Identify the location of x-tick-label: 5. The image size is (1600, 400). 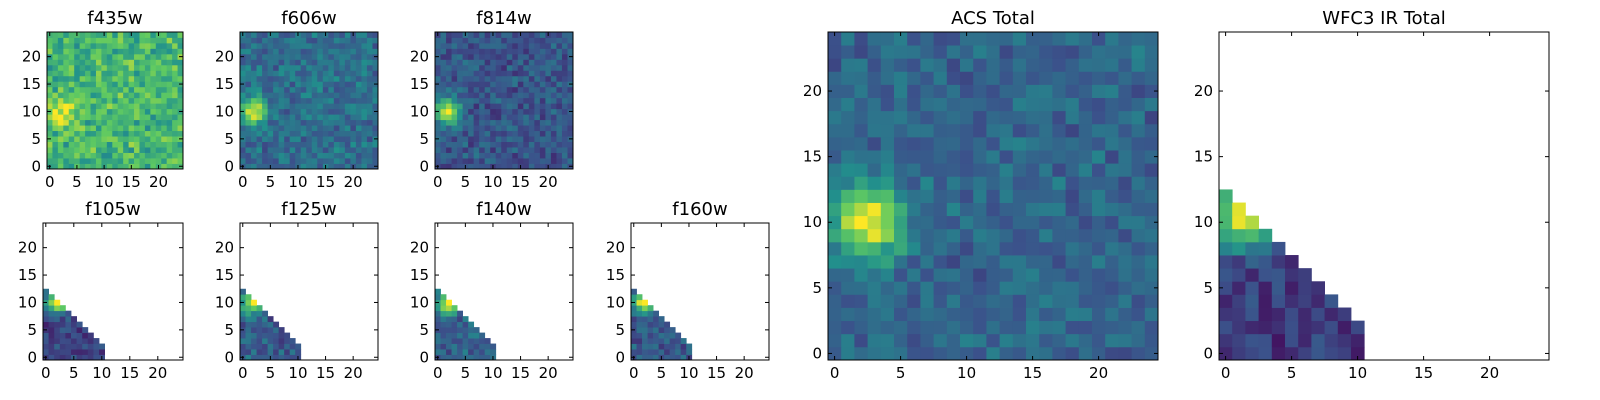
(74, 373).